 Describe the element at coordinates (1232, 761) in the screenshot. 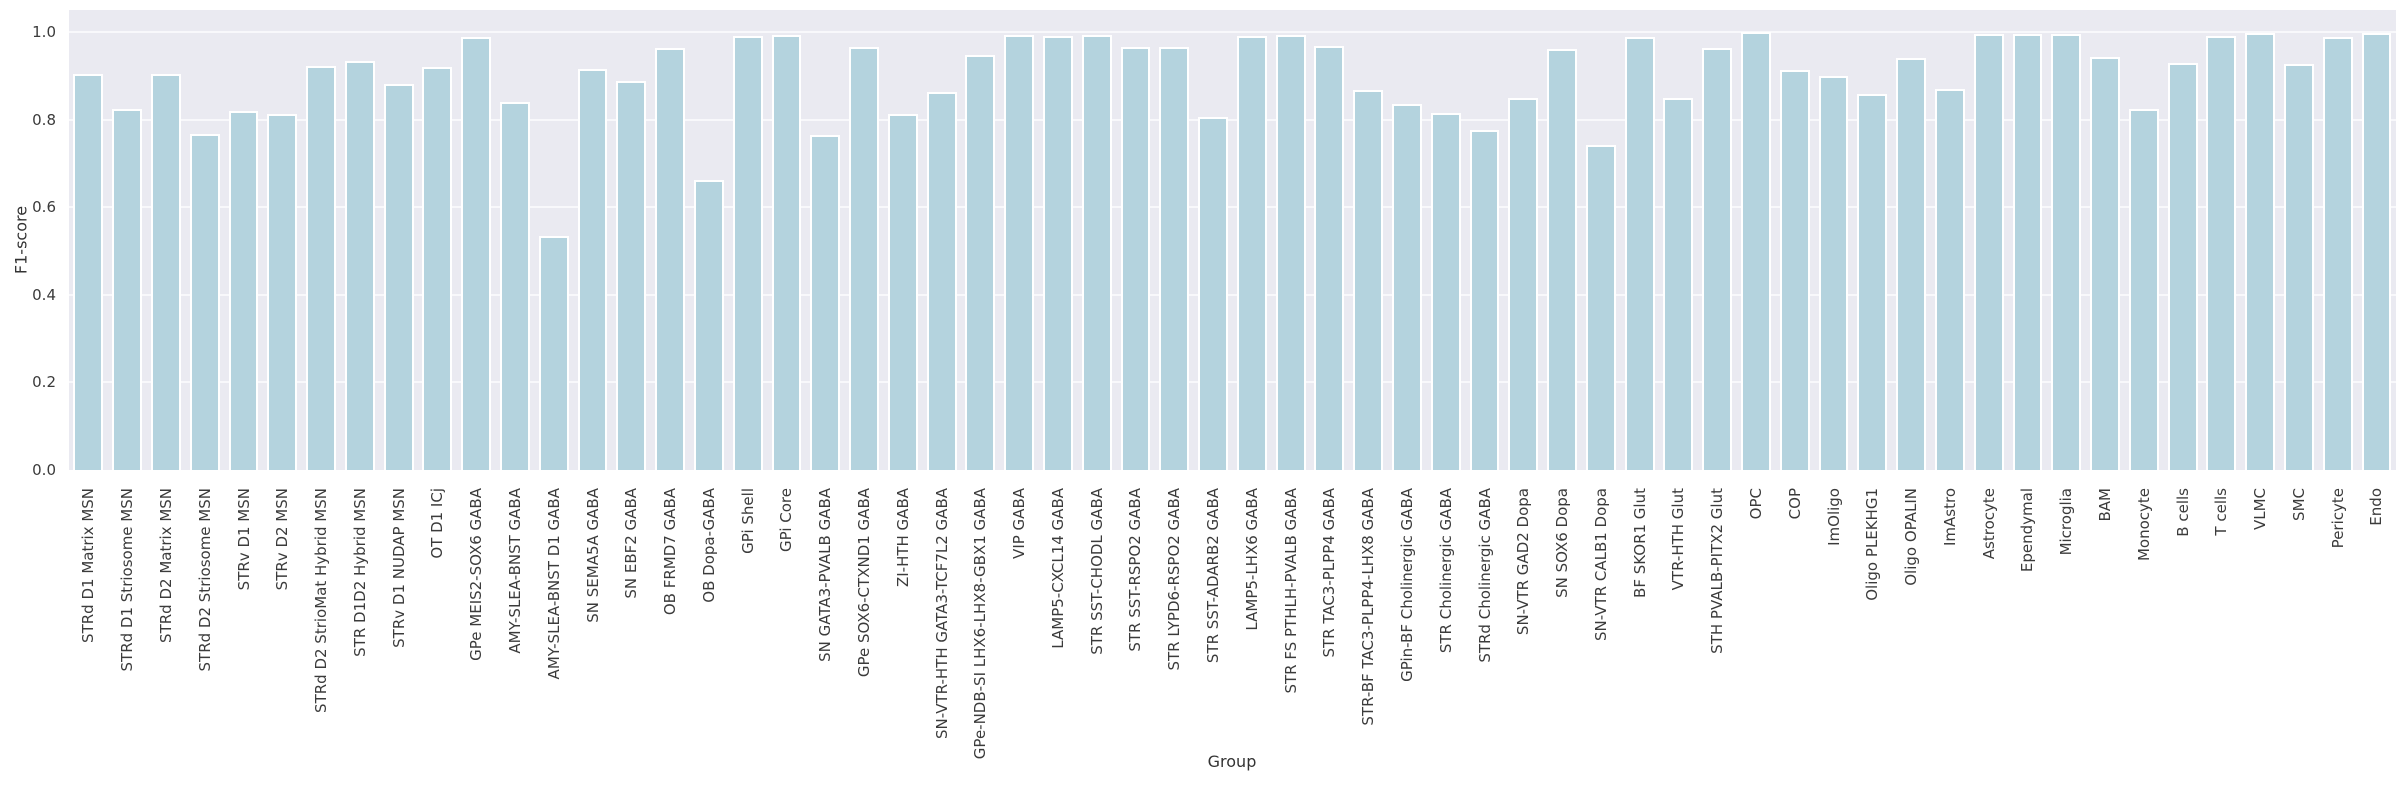

I see `x-axis-label: Group` at that location.